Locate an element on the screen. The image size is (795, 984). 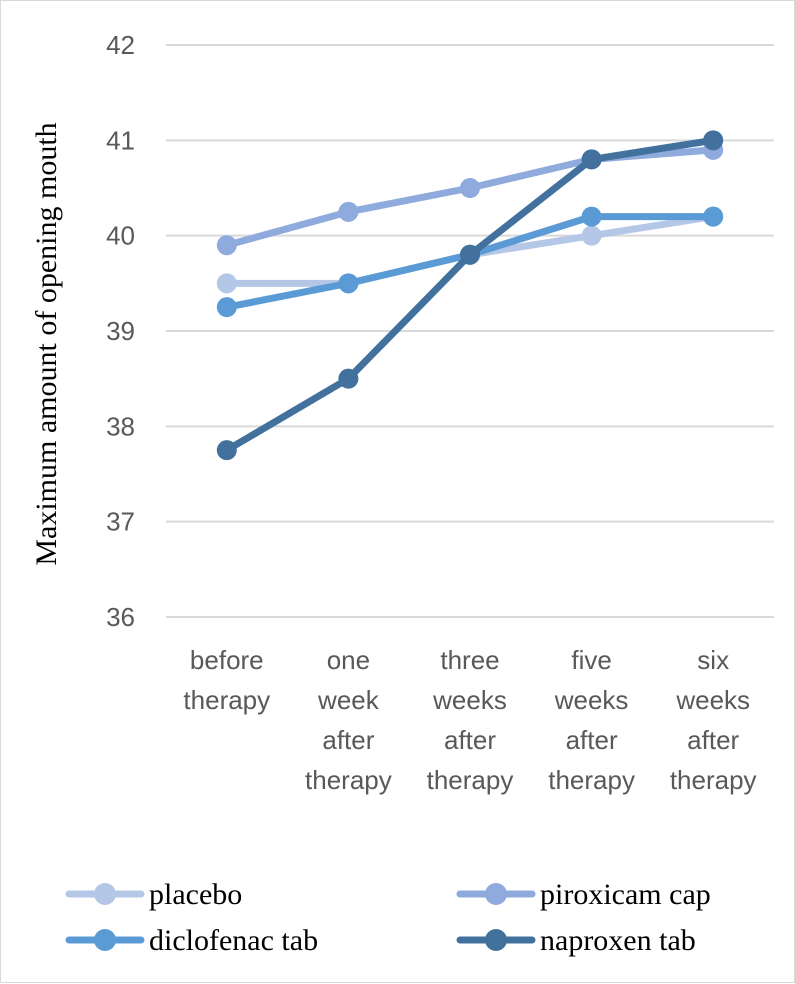
x-tick-label-line: five is located at coordinates (591, 660).